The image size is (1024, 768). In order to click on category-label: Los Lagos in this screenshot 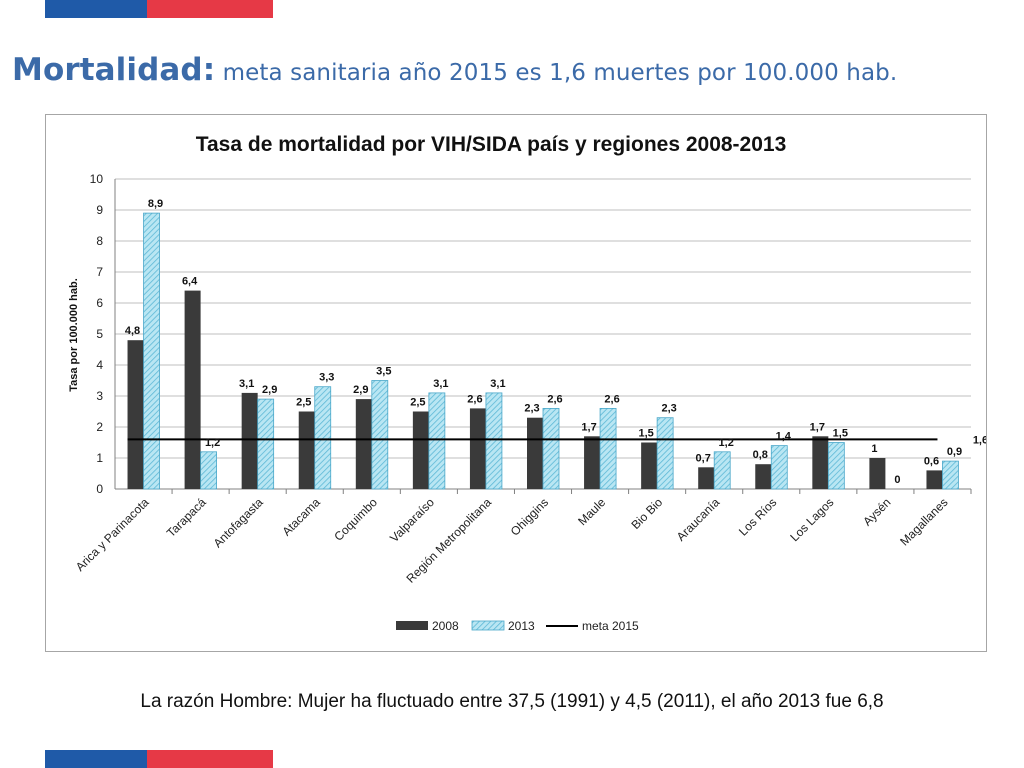, I will do `click(811, 519)`.